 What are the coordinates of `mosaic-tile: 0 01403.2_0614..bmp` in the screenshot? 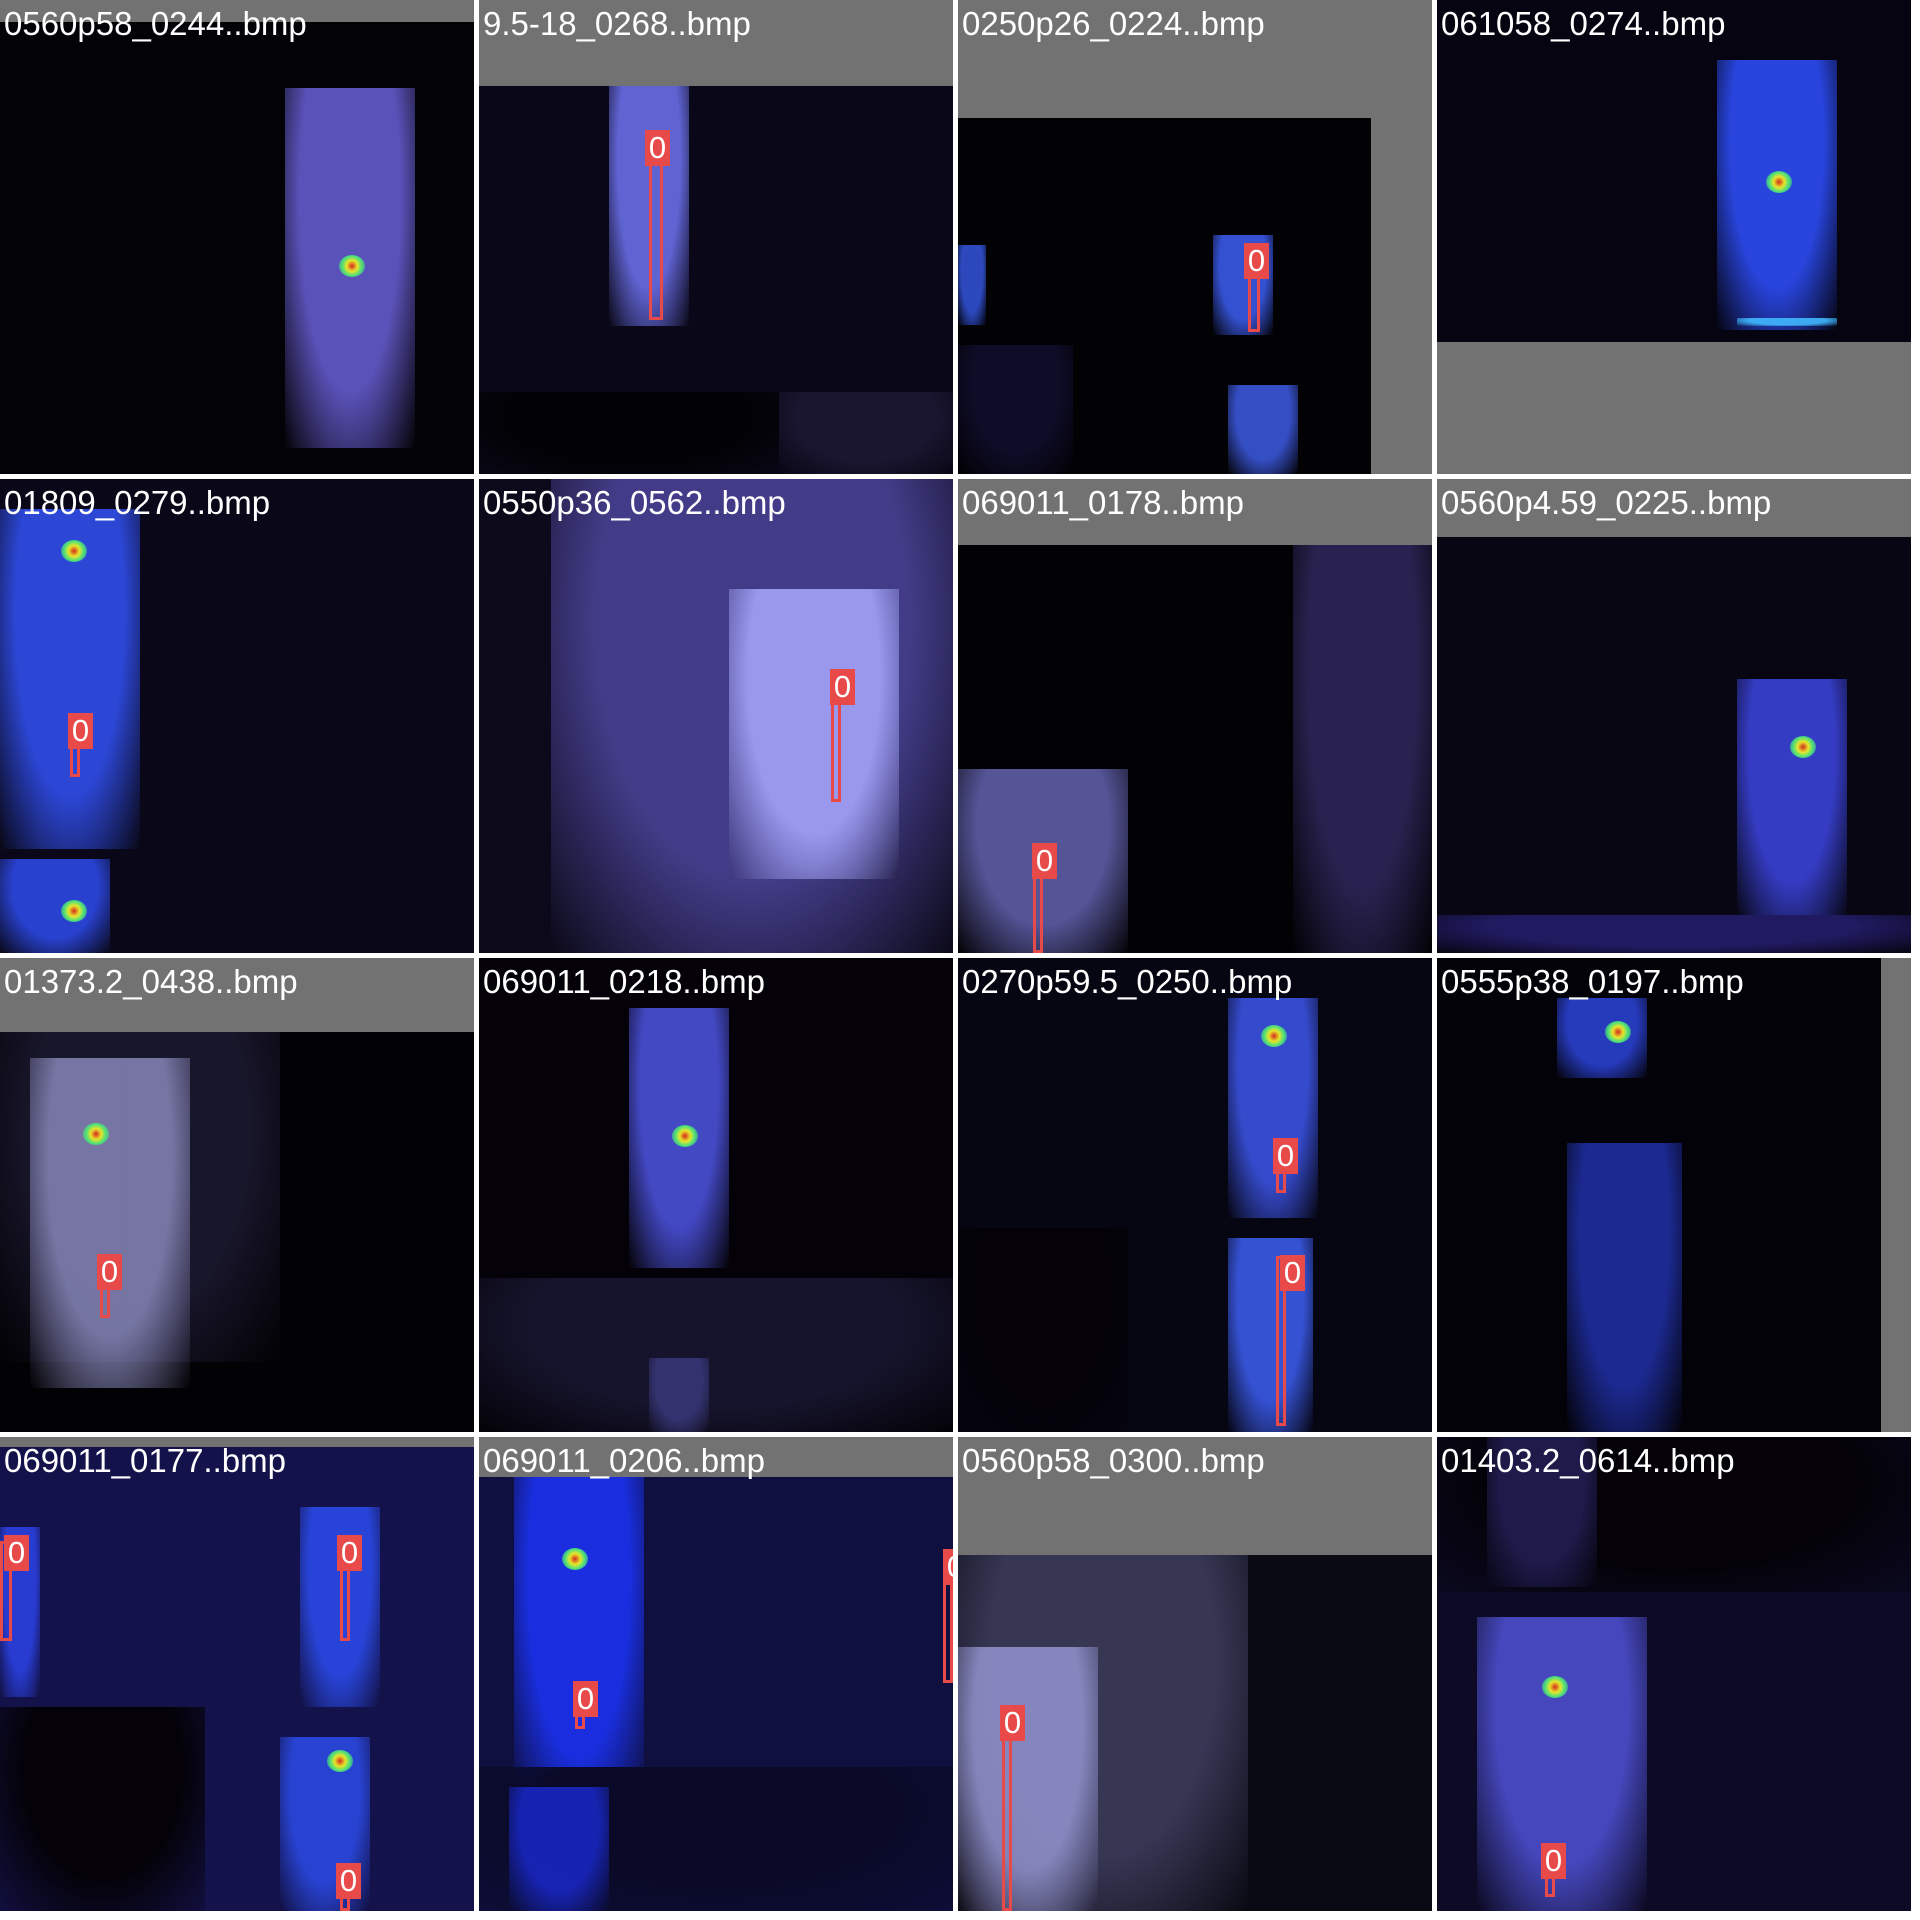 It's located at (1674, 1674).